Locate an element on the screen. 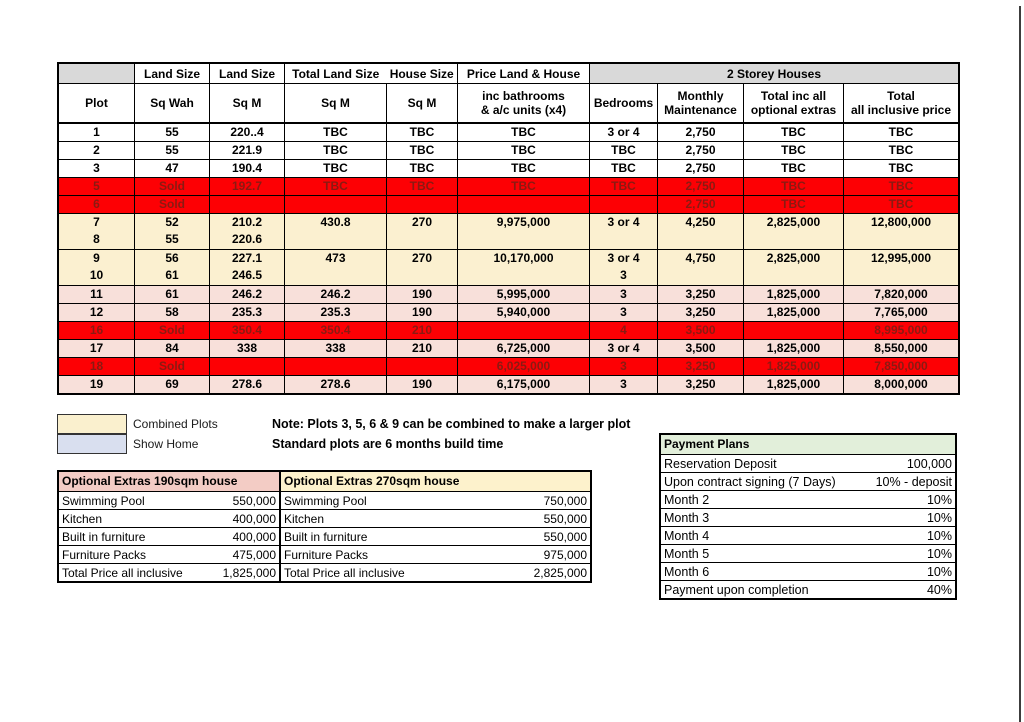  table-cell: 8,550,000 is located at coordinates (901, 348).